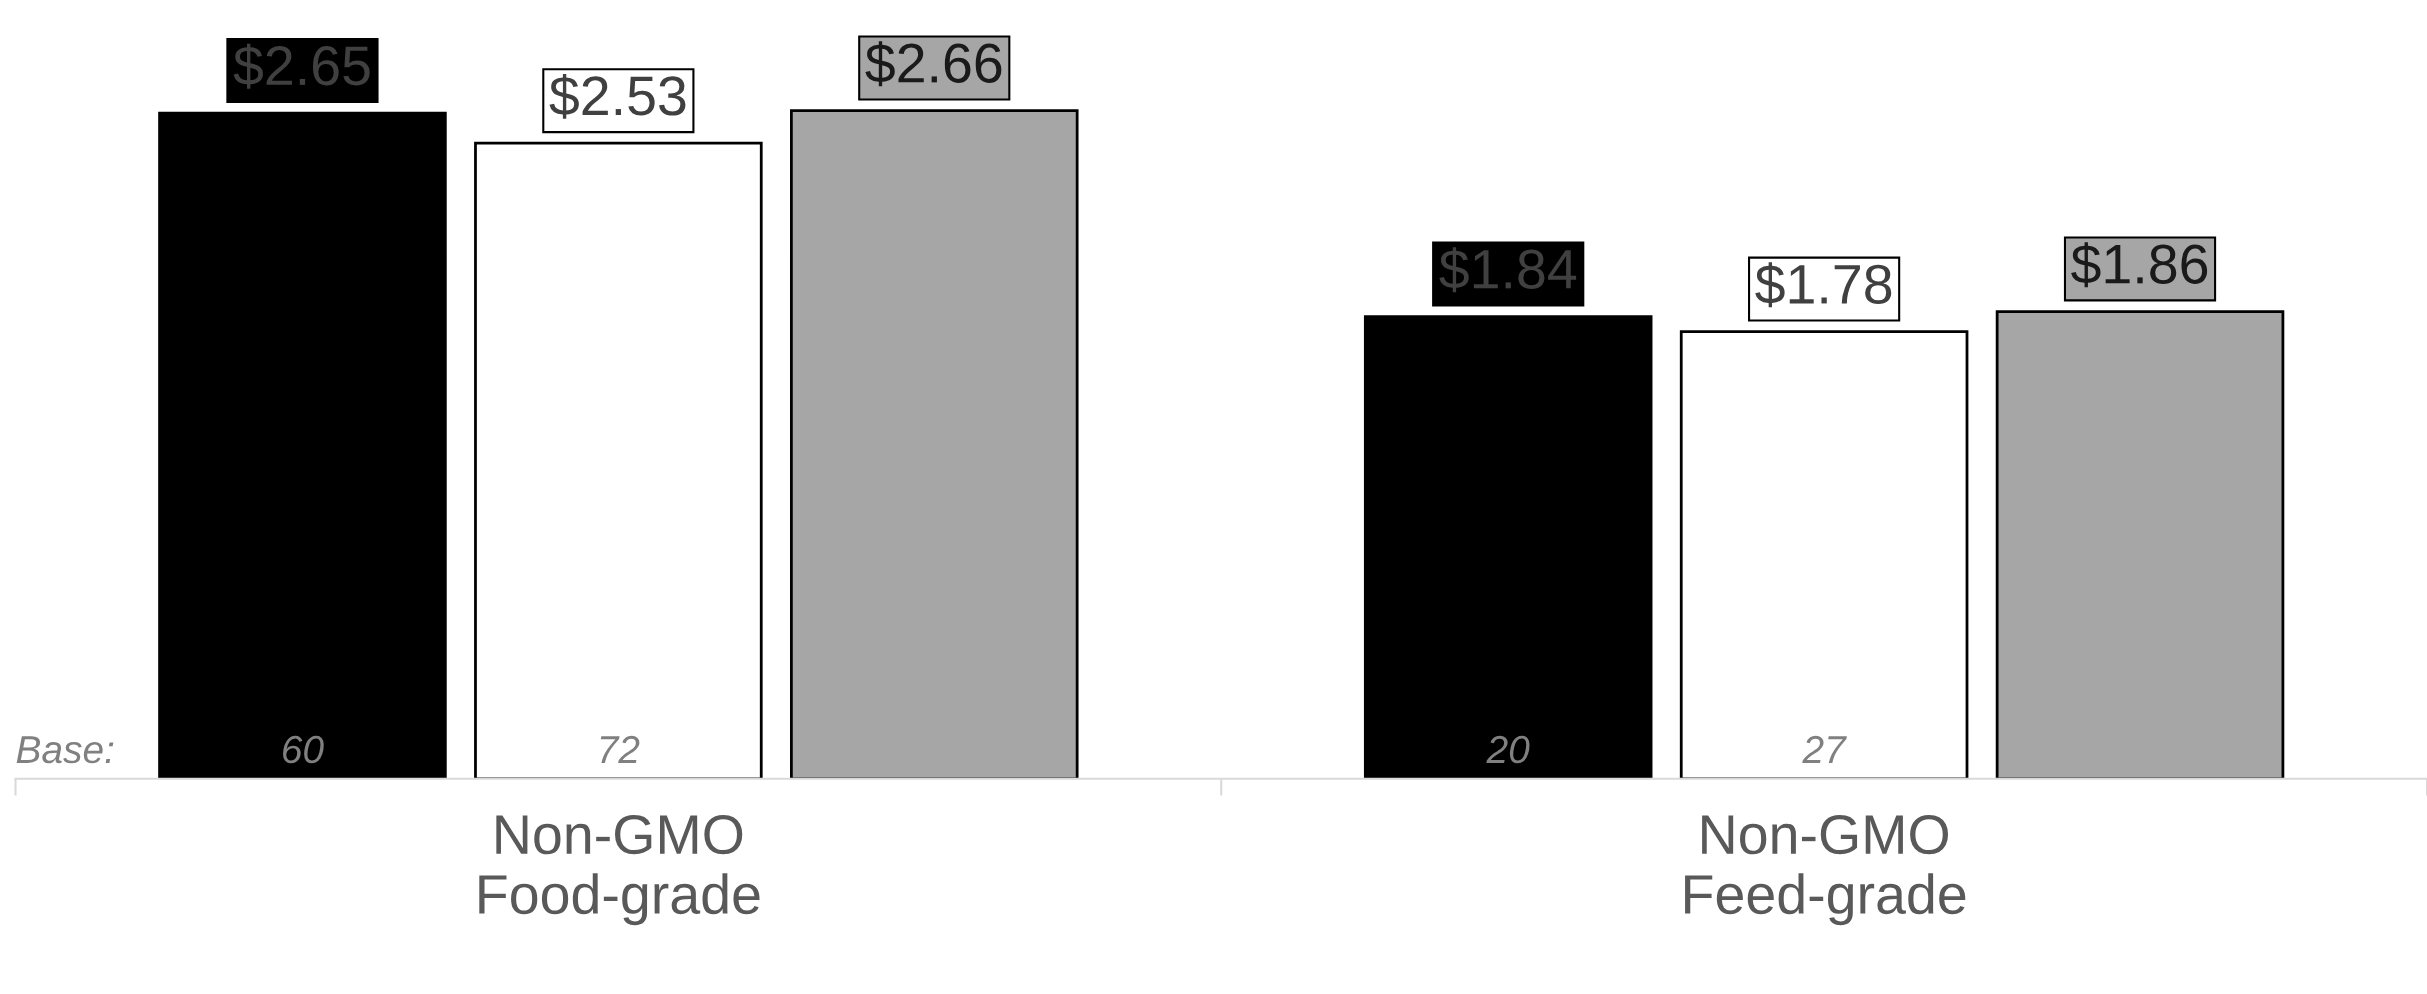  What do you see at coordinates (933, 64) in the screenshot?
I see `data-label: $2.66` at bounding box center [933, 64].